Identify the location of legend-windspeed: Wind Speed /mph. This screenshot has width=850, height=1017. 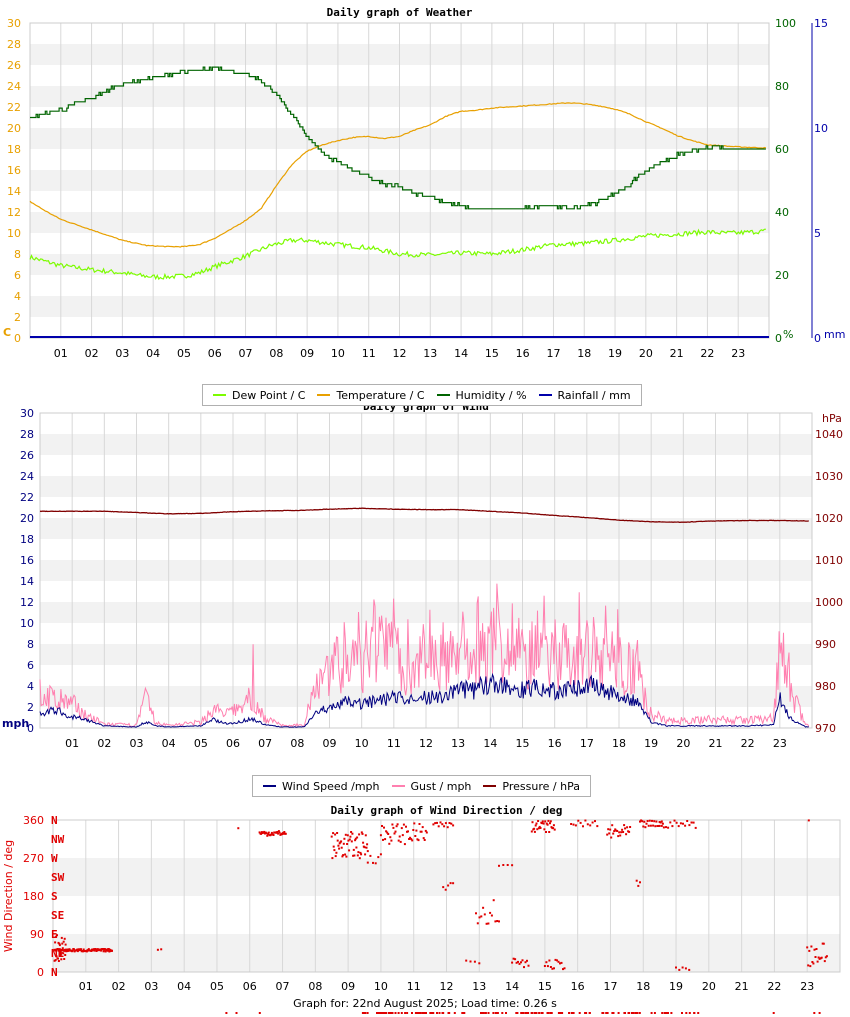
(321, 786).